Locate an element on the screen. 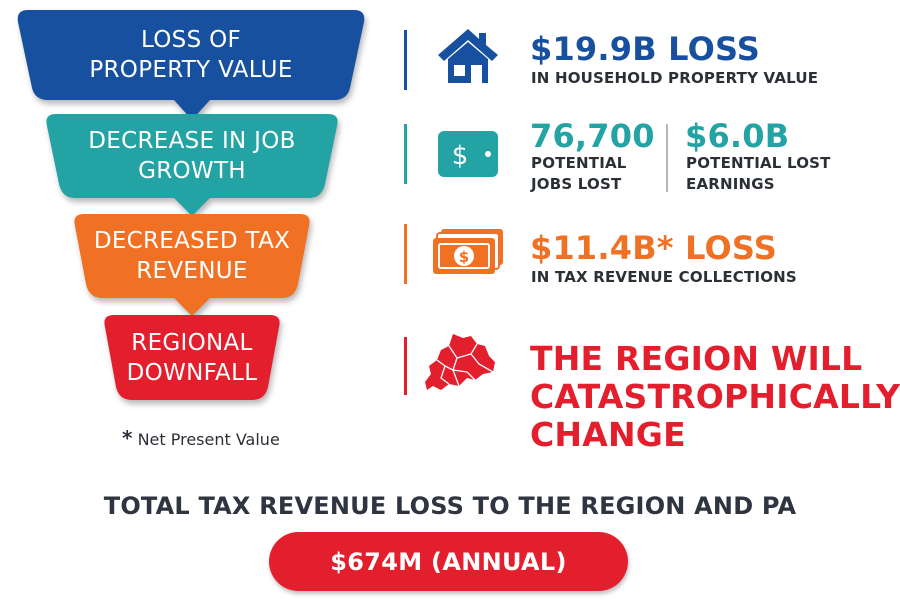 Image resolution: width=900 pixels, height=606 pixels. footnote-star: * is located at coordinates (127, 438).